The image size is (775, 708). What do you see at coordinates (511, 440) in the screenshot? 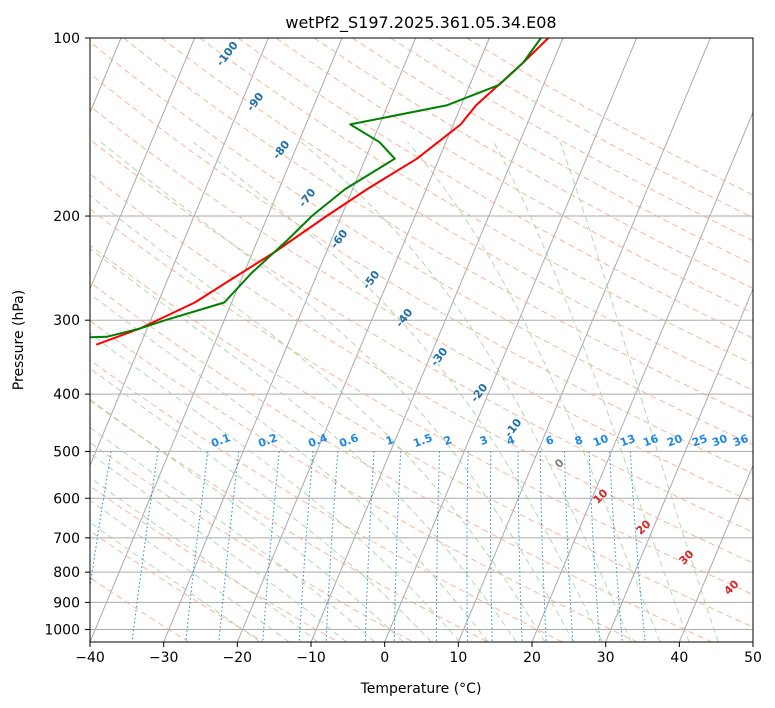
I see `mixing-ratio-label: 4` at bounding box center [511, 440].